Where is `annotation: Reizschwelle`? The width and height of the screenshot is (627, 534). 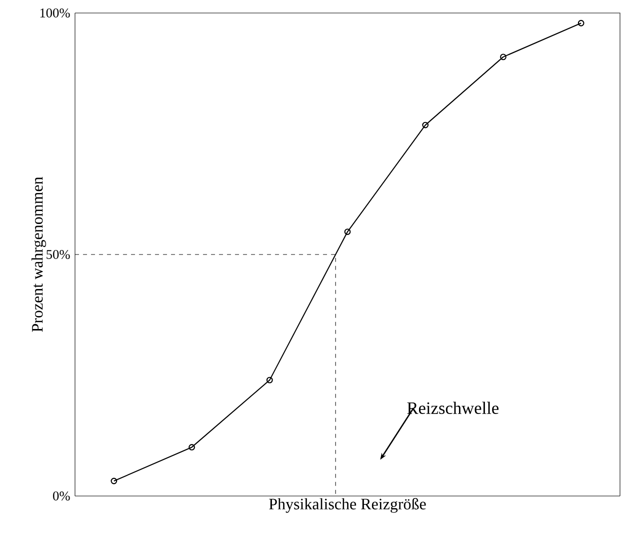 annotation: Reizschwelle is located at coordinates (453, 408).